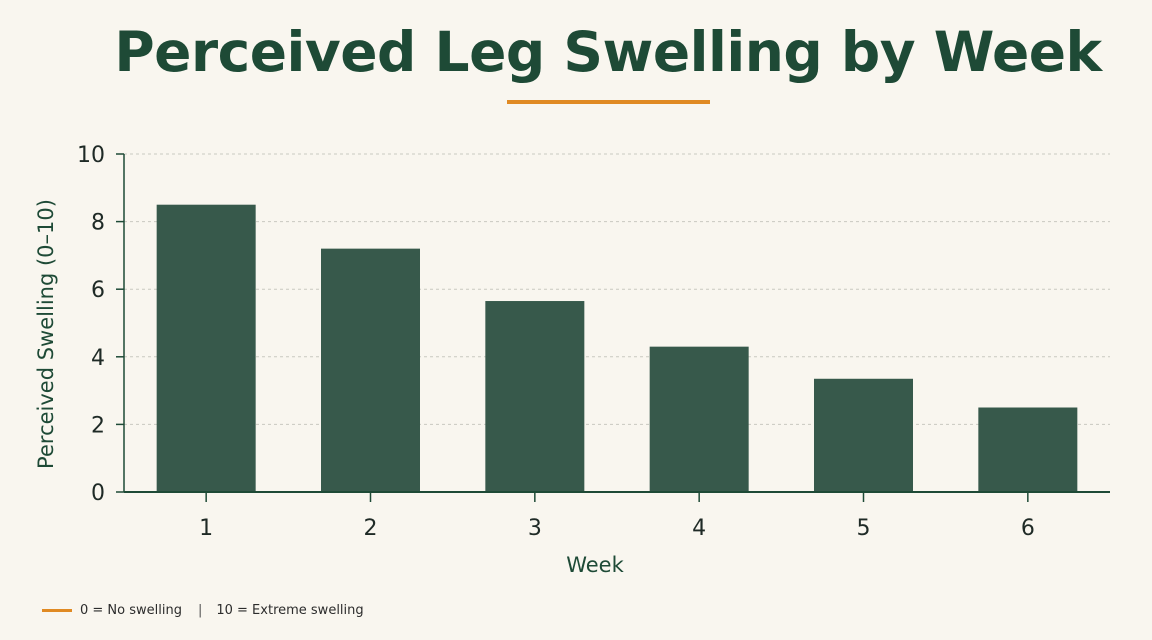 The width and height of the screenshot is (1152, 640). I want to click on y-tick-label: 0, so click(98, 493).